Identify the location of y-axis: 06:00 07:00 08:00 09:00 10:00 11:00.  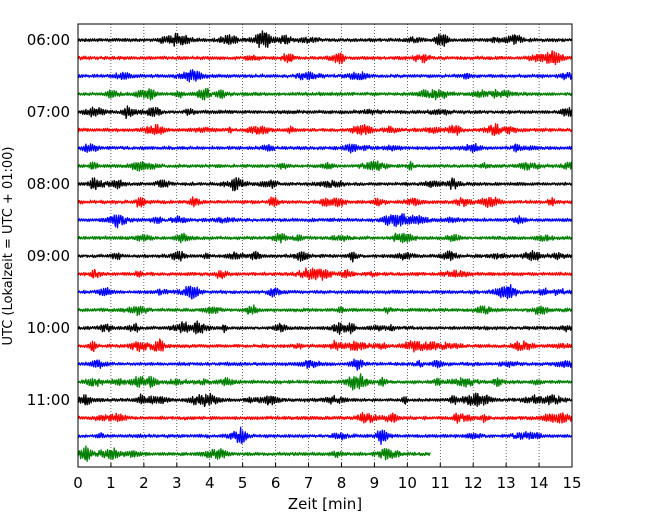
(54, 220).